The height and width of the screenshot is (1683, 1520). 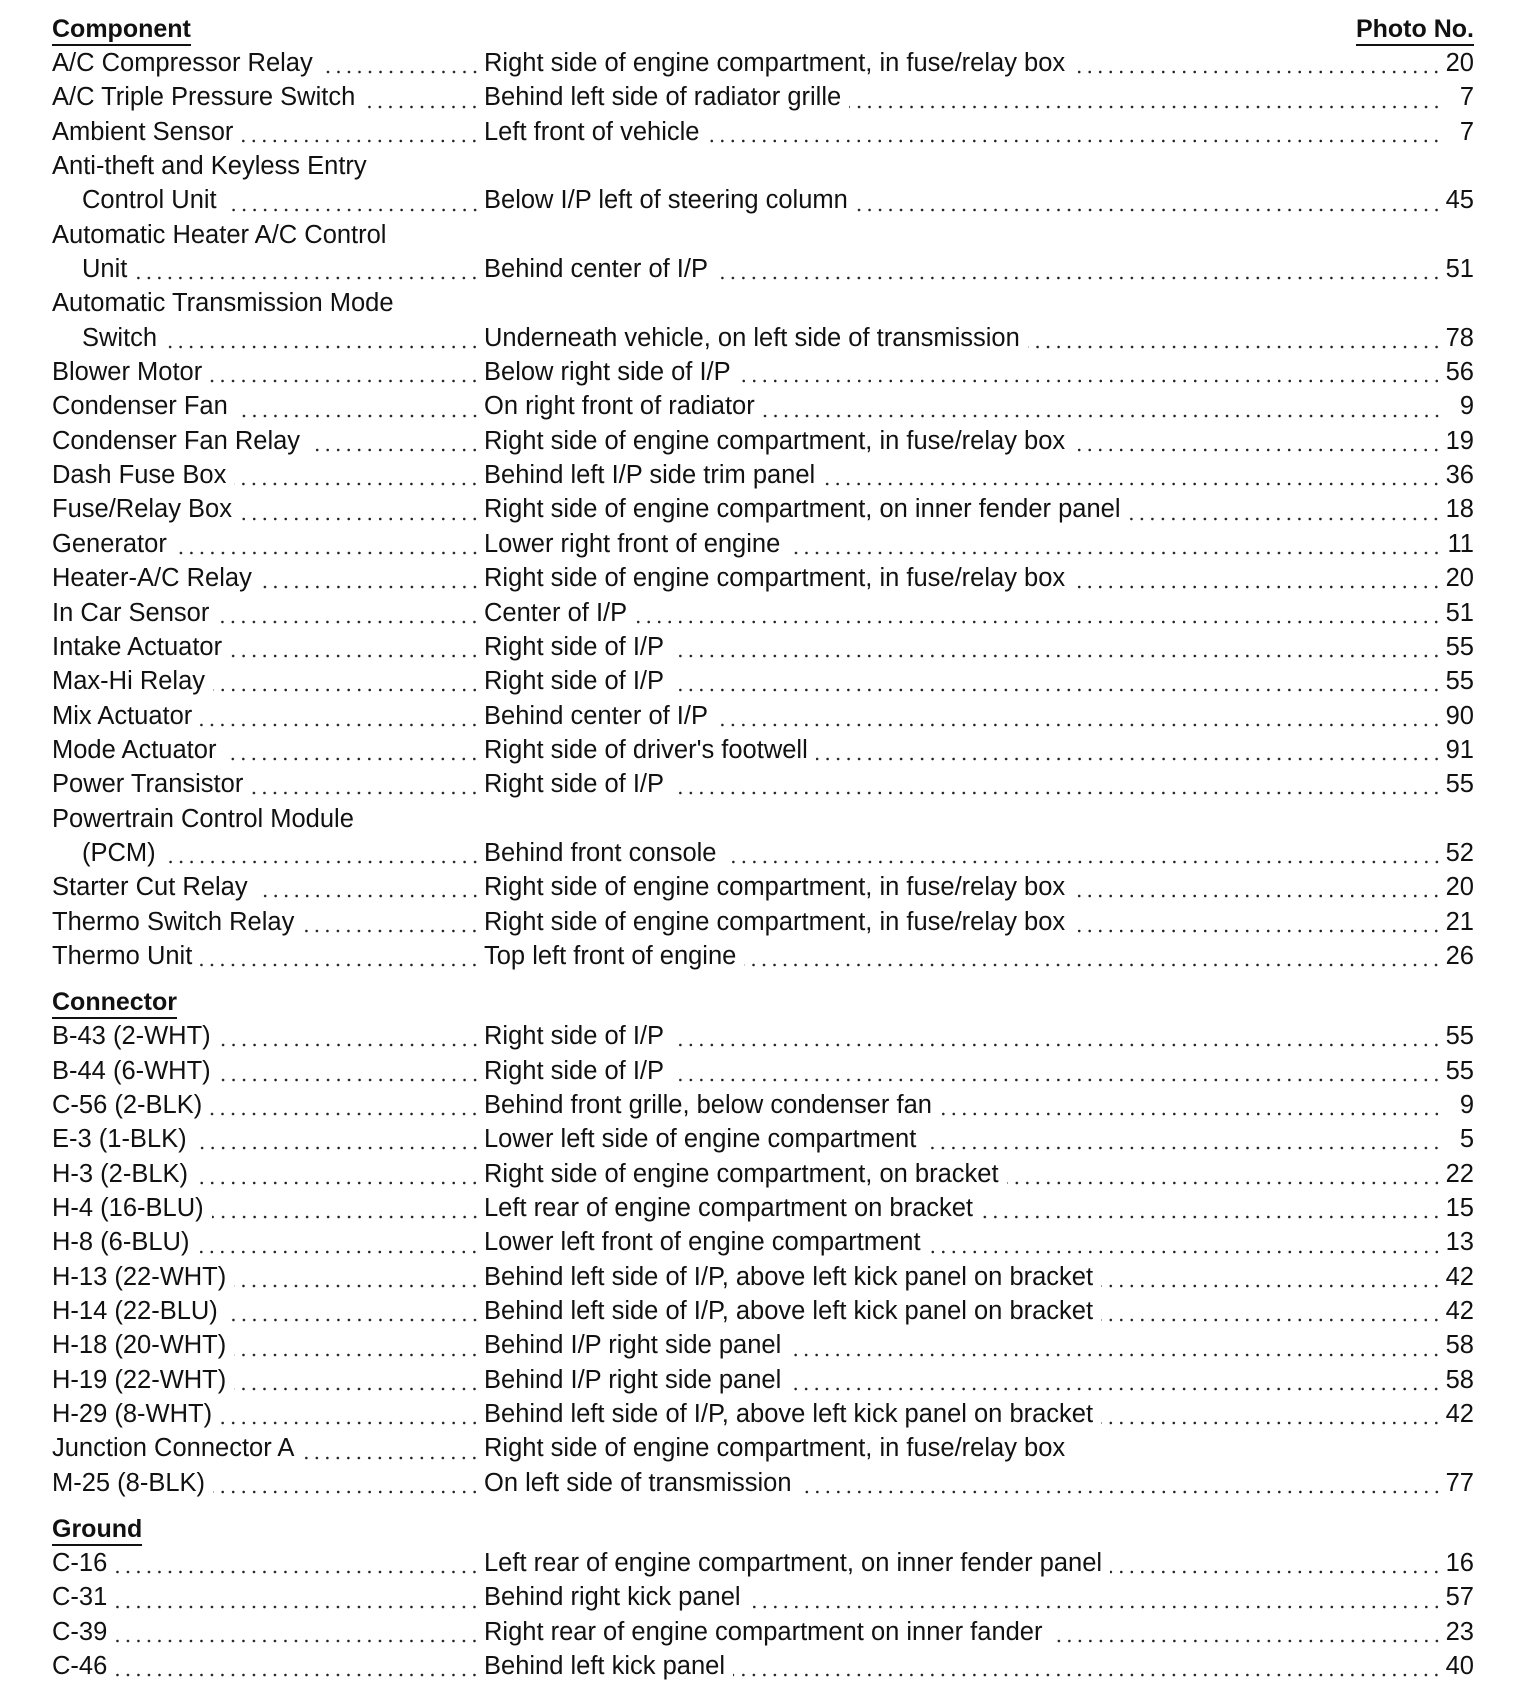 What do you see at coordinates (268, 441) in the screenshot?
I see `component-cell: Condenser Fan Relay` at bounding box center [268, 441].